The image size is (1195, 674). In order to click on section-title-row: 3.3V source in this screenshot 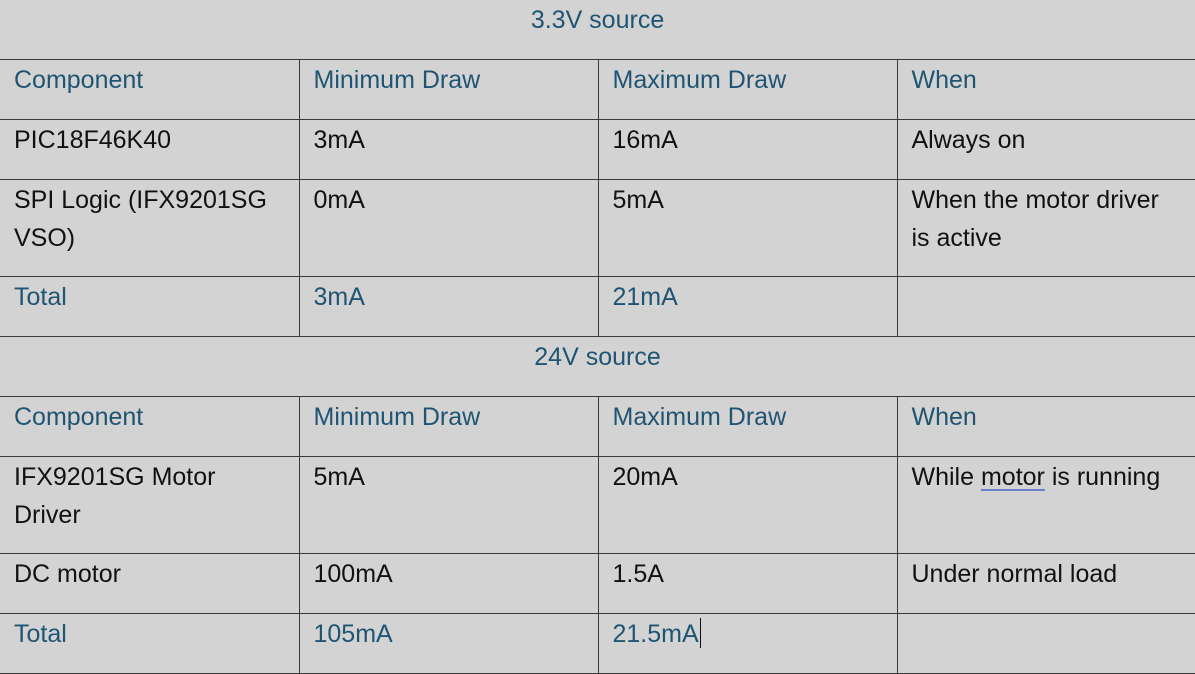, I will do `click(597, 30)`.